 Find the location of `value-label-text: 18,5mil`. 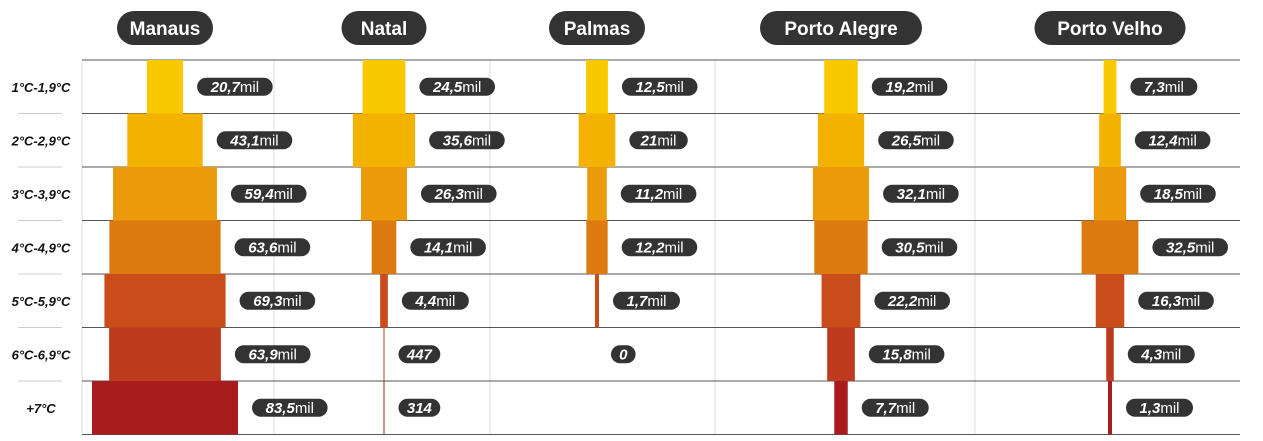

value-label-text: 18,5mil is located at coordinates (1178, 194).